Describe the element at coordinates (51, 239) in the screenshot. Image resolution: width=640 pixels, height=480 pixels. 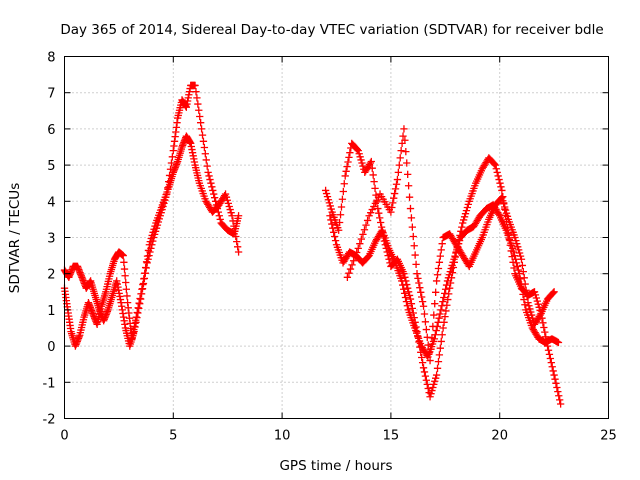
I see `y-tick-label: 3` at that location.